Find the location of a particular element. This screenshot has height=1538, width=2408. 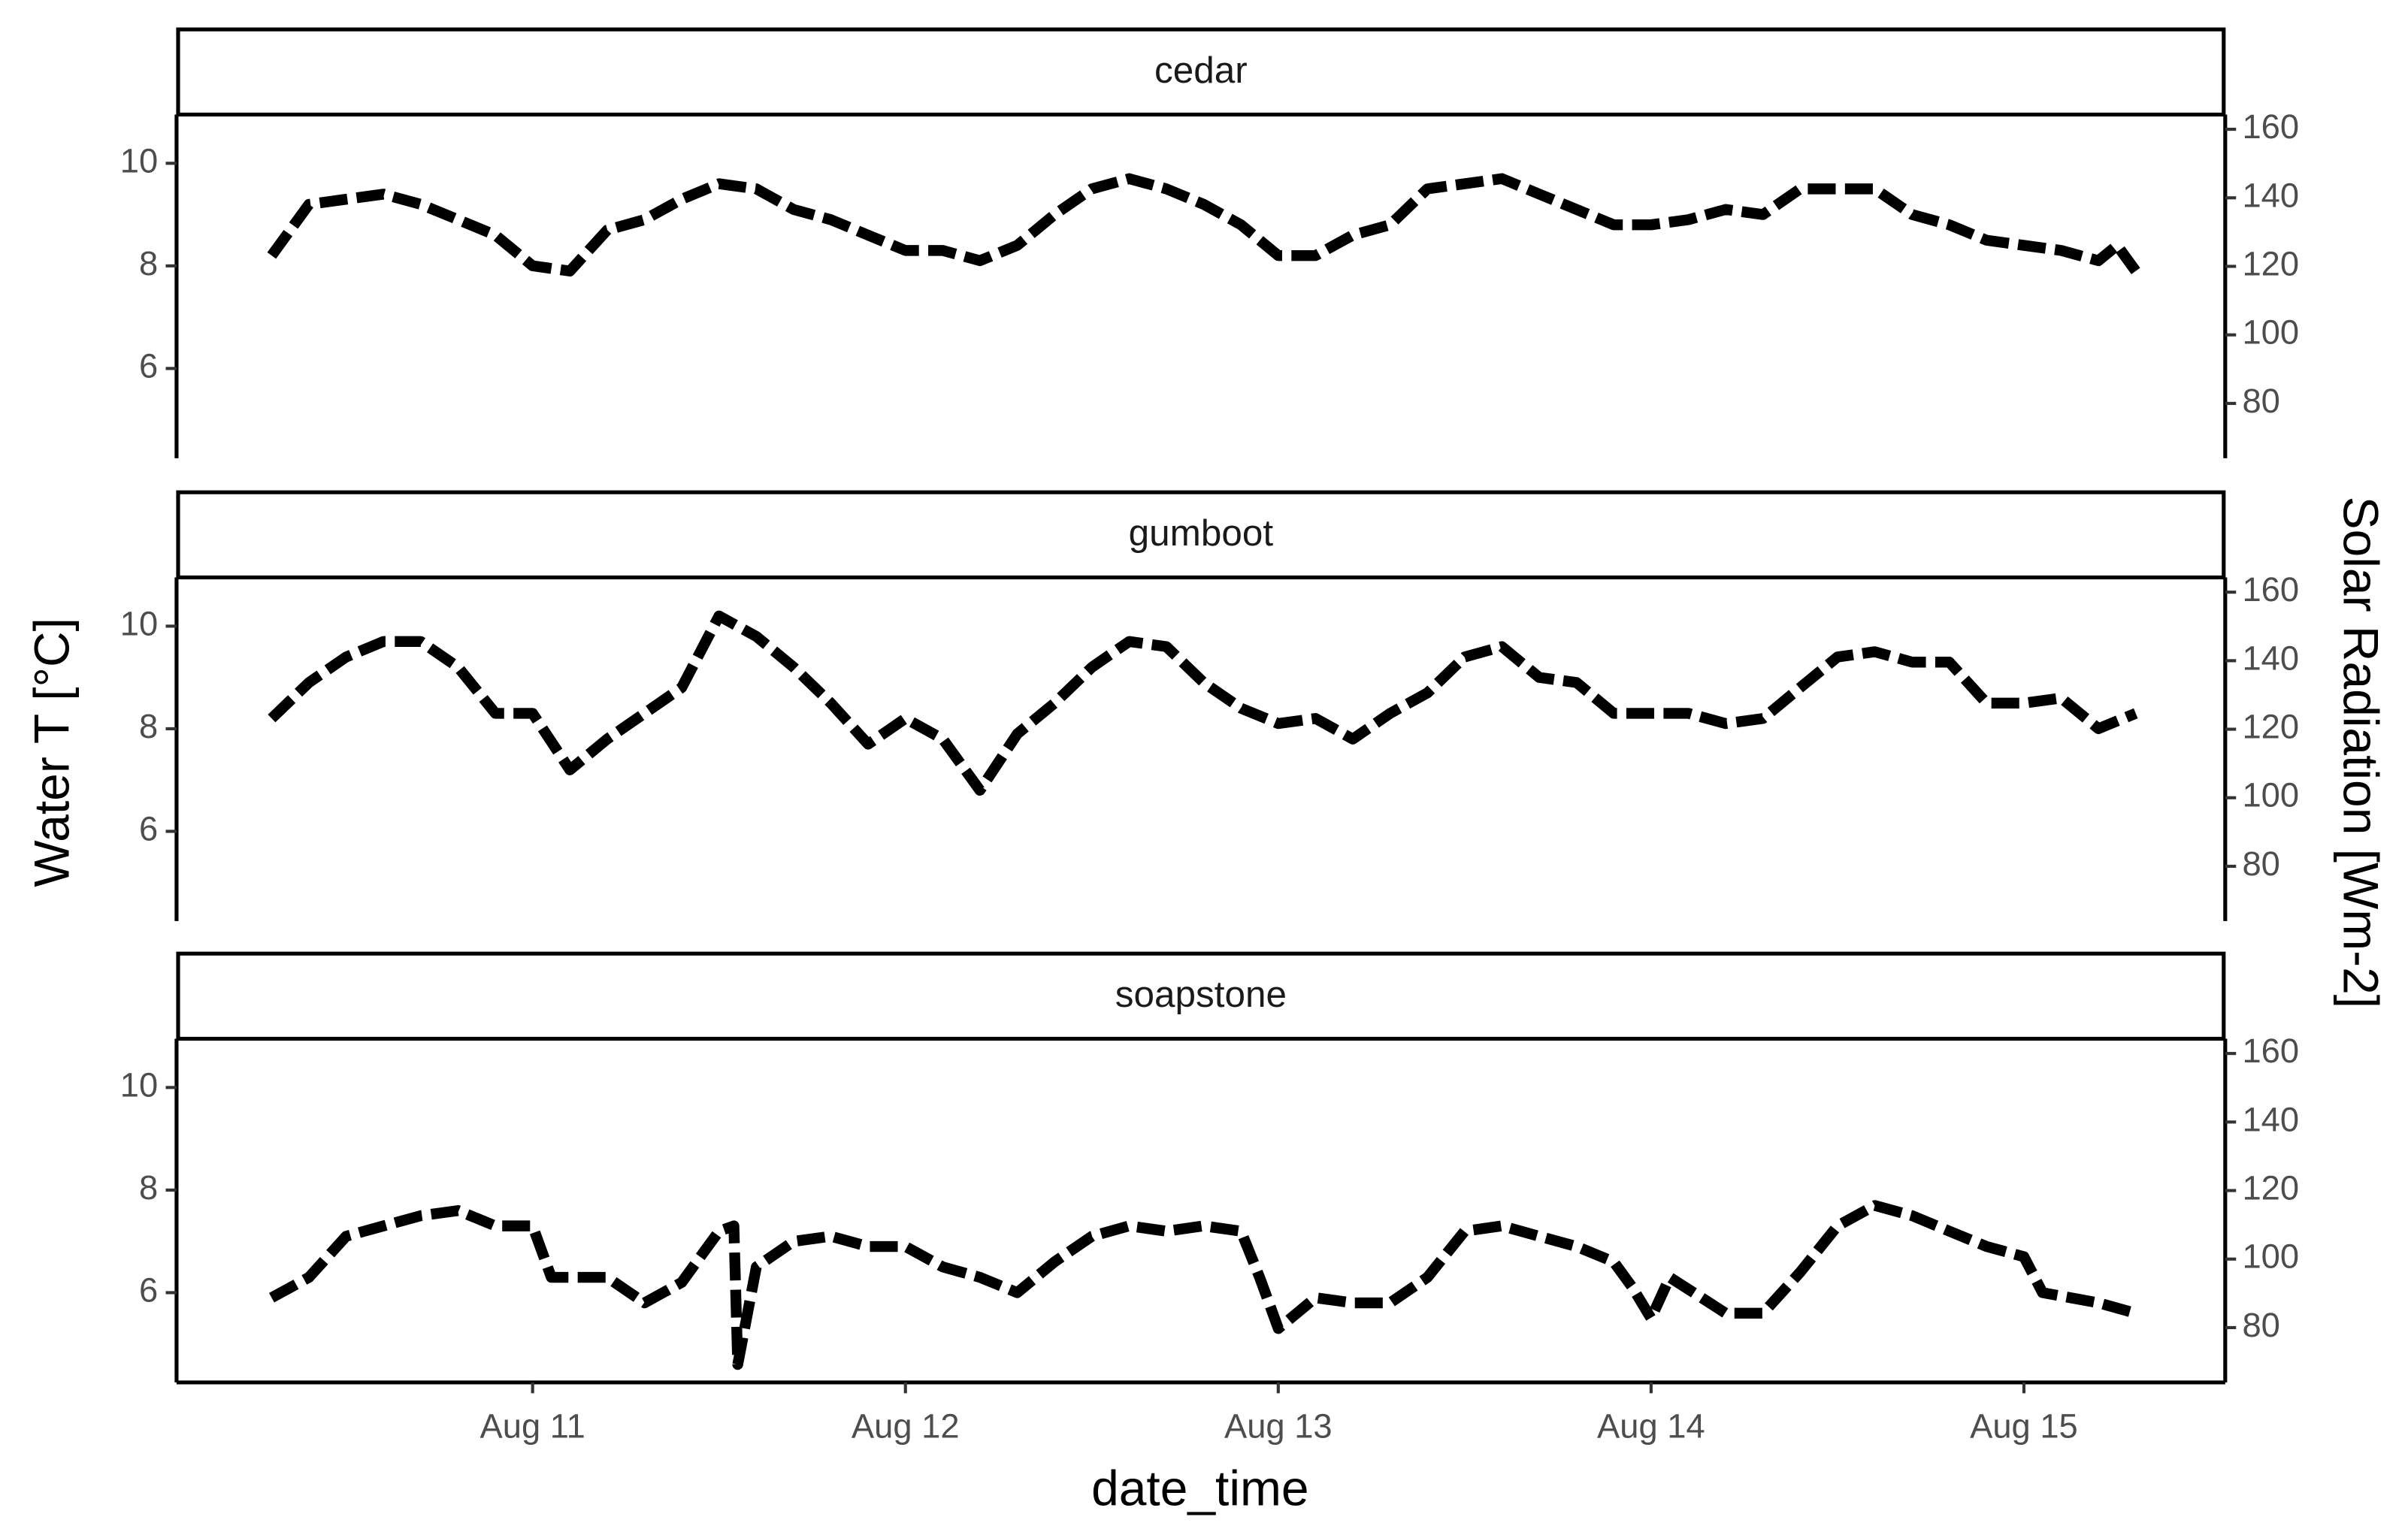

strip-label: soapstone is located at coordinates (1201, 994).